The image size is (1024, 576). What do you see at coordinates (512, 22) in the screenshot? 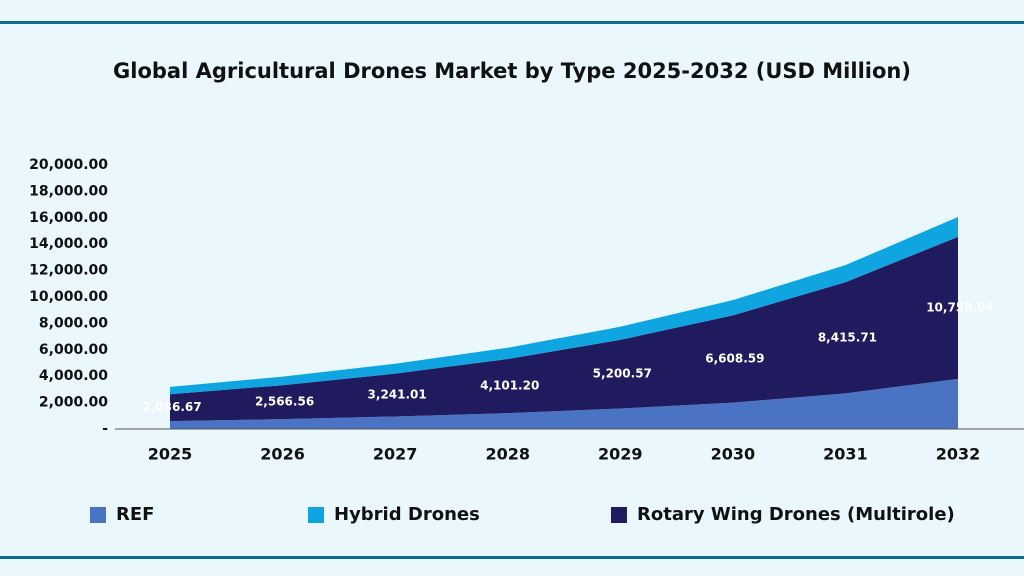
I see `top-border` at bounding box center [512, 22].